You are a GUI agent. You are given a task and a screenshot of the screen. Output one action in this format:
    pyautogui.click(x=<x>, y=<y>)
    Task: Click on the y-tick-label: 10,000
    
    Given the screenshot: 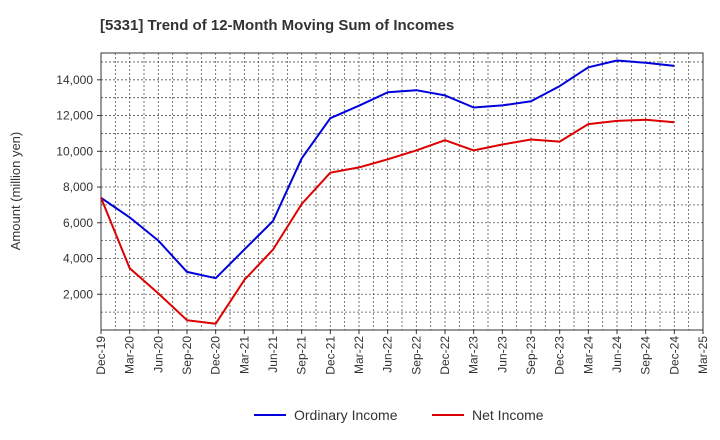 What is the action you would take?
    pyautogui.click(x=74, y=151)
    